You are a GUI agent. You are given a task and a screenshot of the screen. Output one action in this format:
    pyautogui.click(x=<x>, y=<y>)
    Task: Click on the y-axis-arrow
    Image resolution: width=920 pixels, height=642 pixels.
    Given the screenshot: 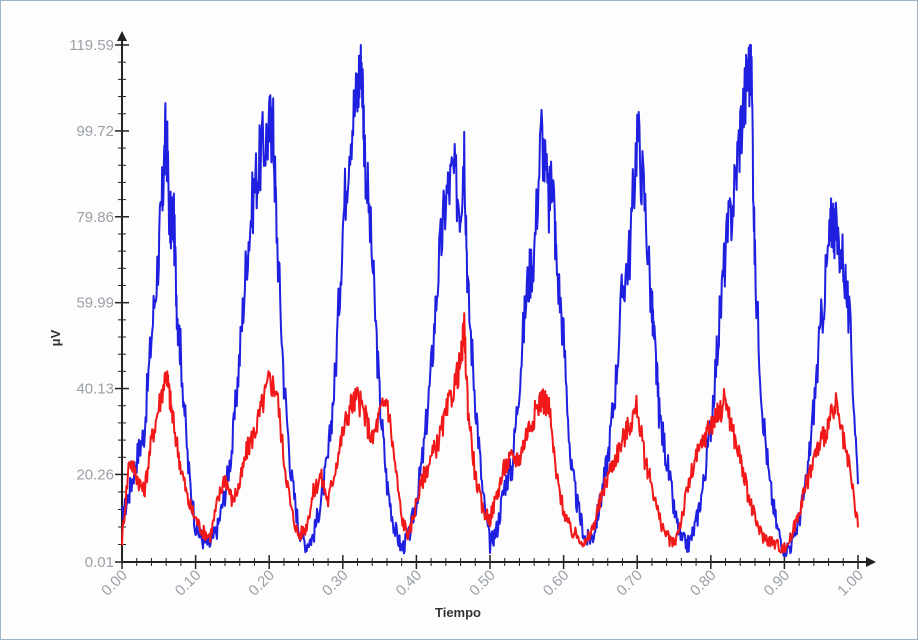 What is the action you would take?
    pyautogui.click(x=122, y=36)
    